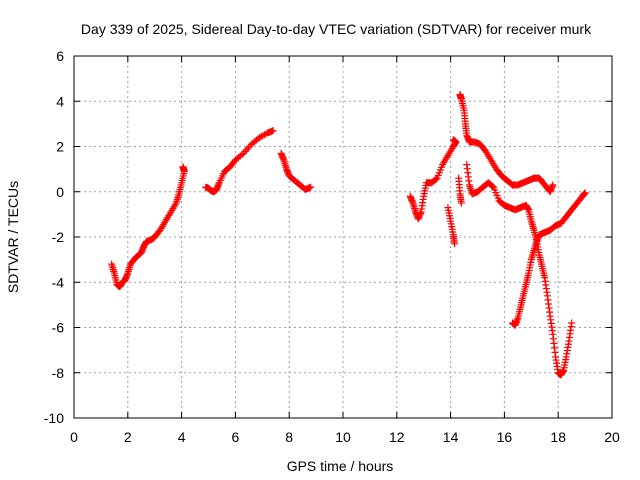  Describe the element at coordinates (60, 192) in the screenshot. I see `y-tick-label: 0` at that location.